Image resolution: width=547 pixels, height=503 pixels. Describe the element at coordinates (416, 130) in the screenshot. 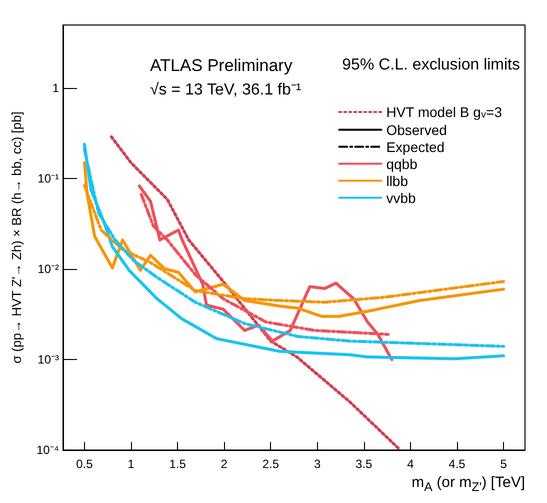

I see `legend-label: Observed` at that location.